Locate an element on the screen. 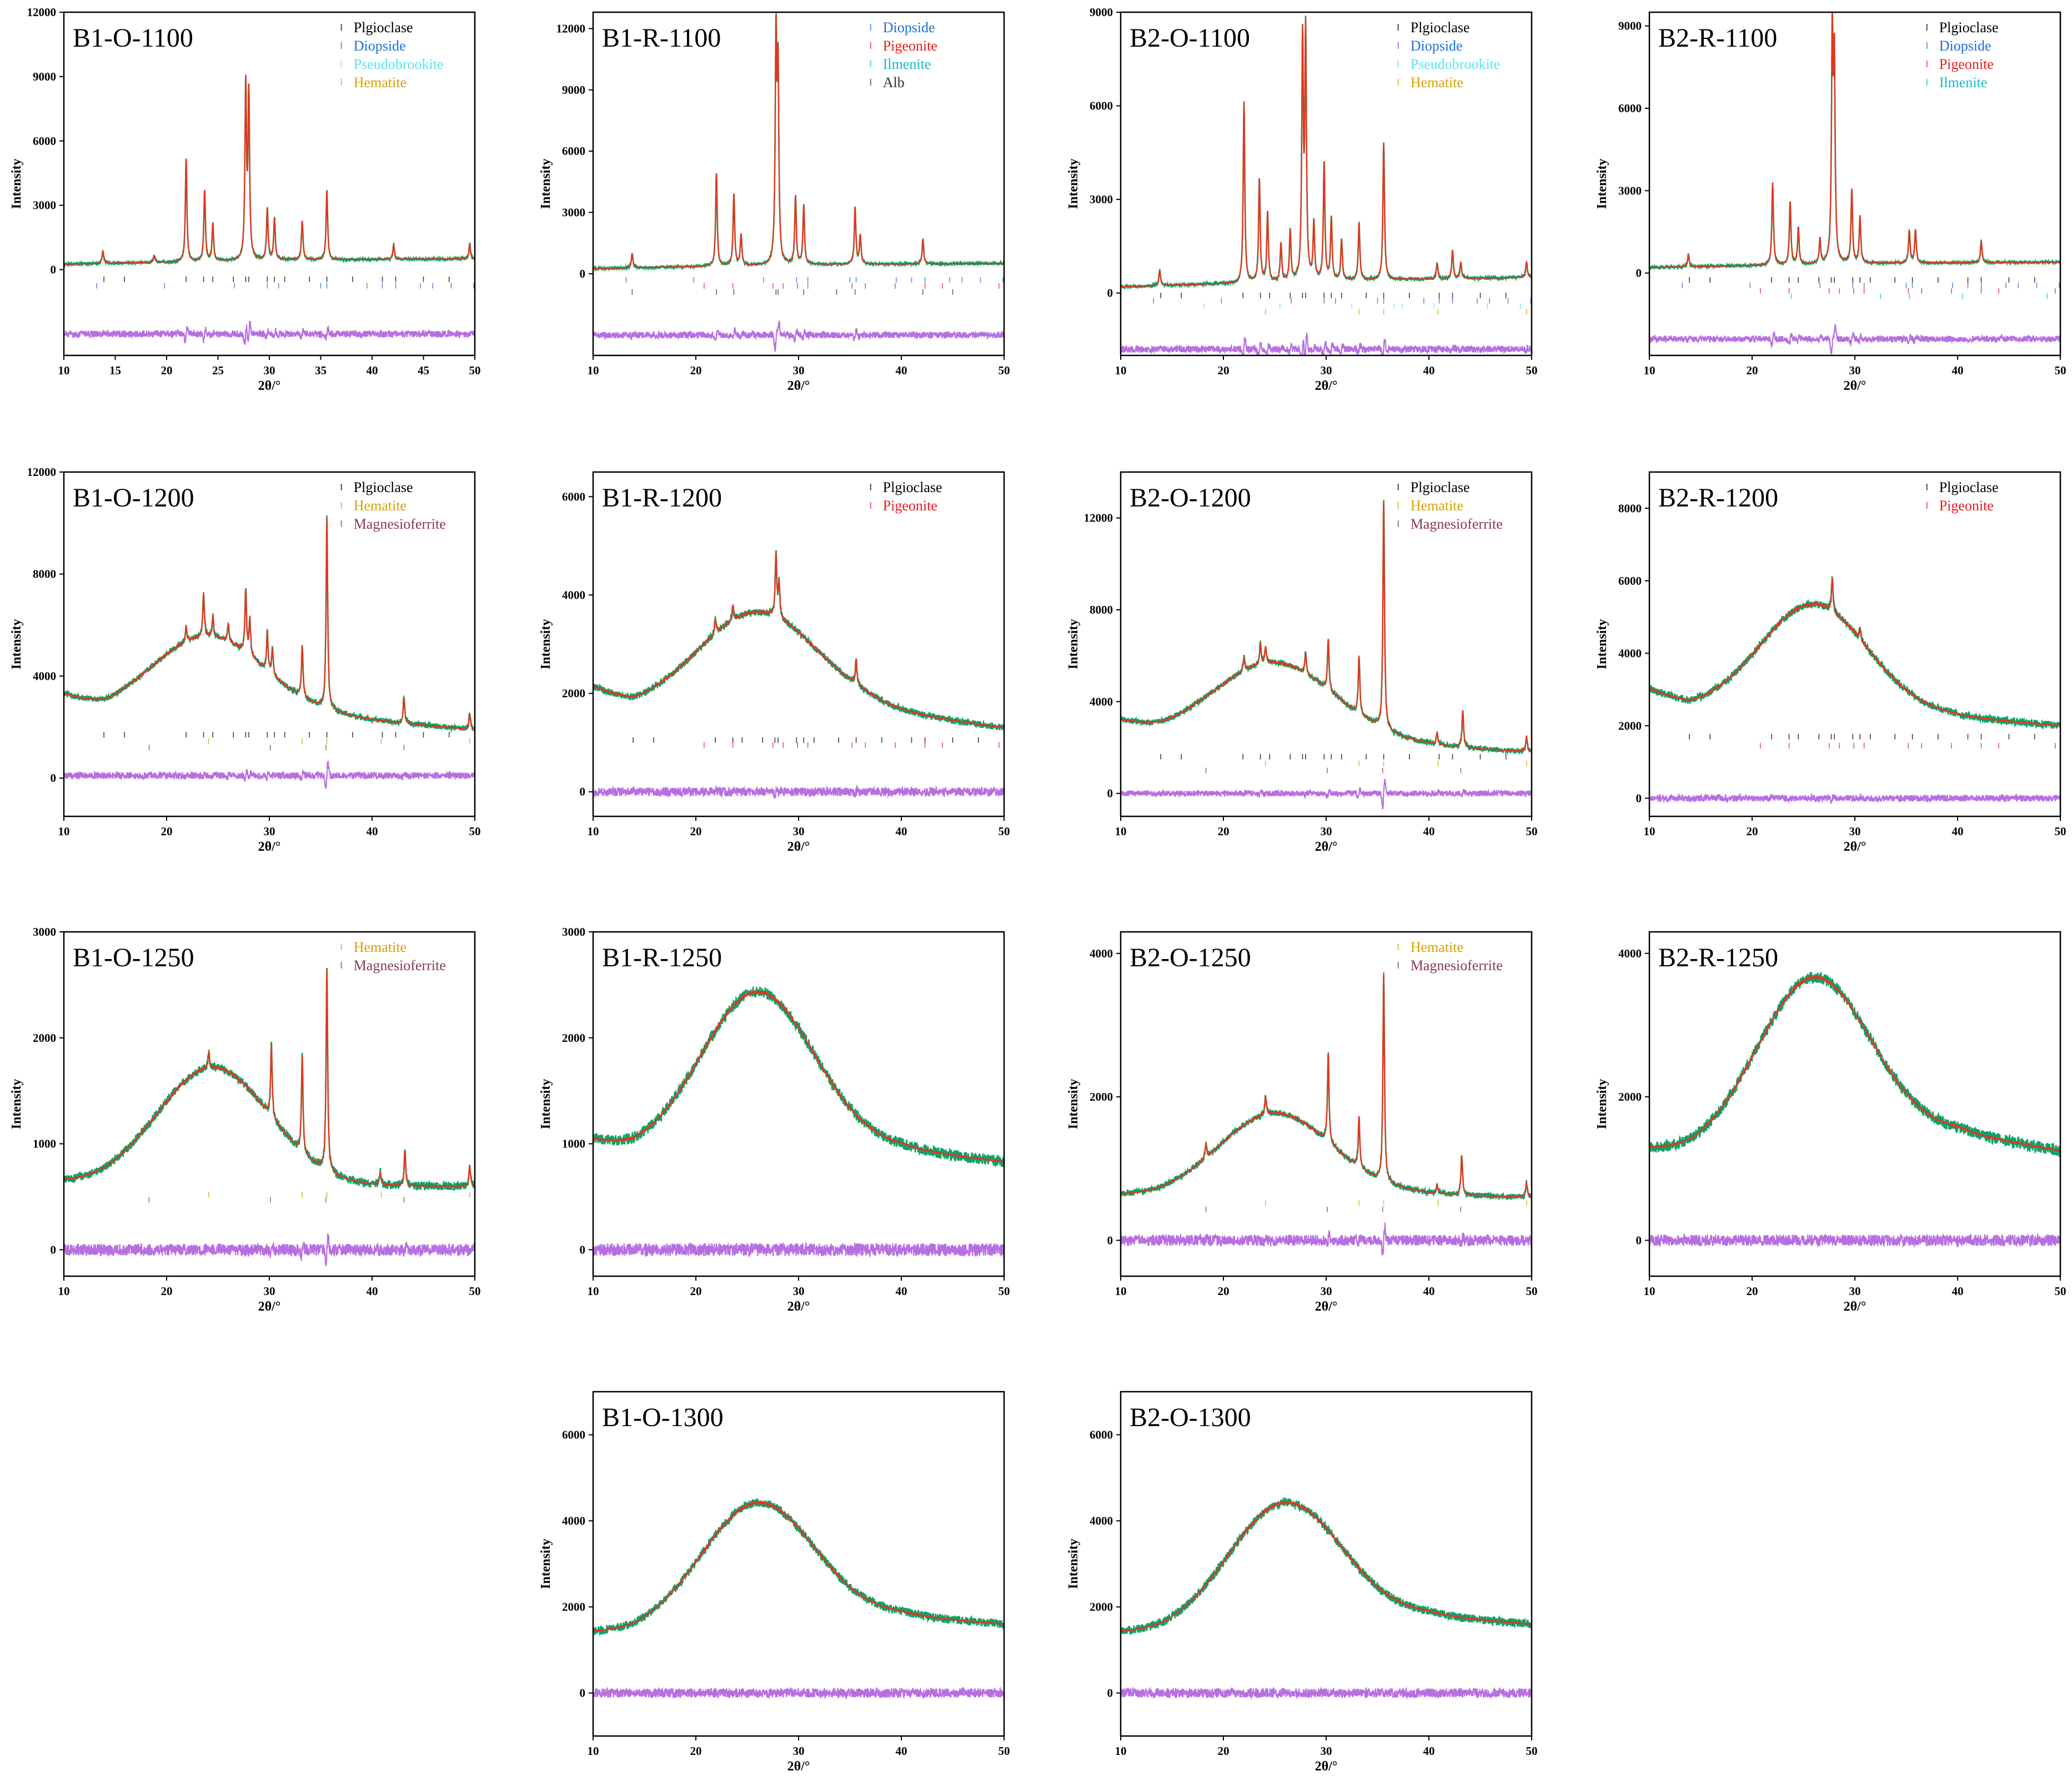 This screenshot has height=1776, width=2072. x-tick-label: 15 is located at coordinates (115, 370).